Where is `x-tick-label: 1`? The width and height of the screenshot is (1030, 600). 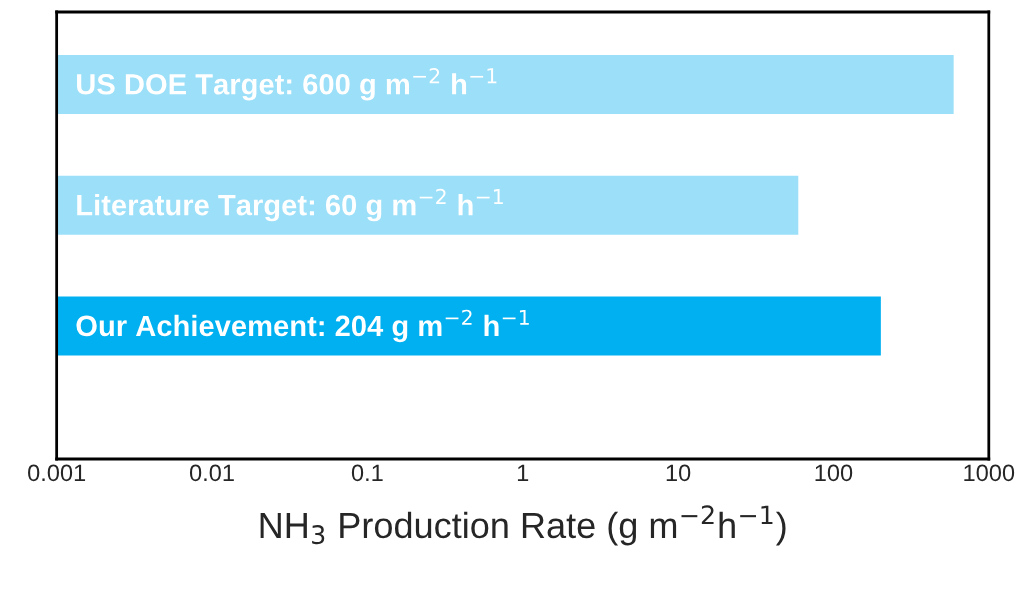 x-tick-label: 1 is located at coordinates (523, 472).